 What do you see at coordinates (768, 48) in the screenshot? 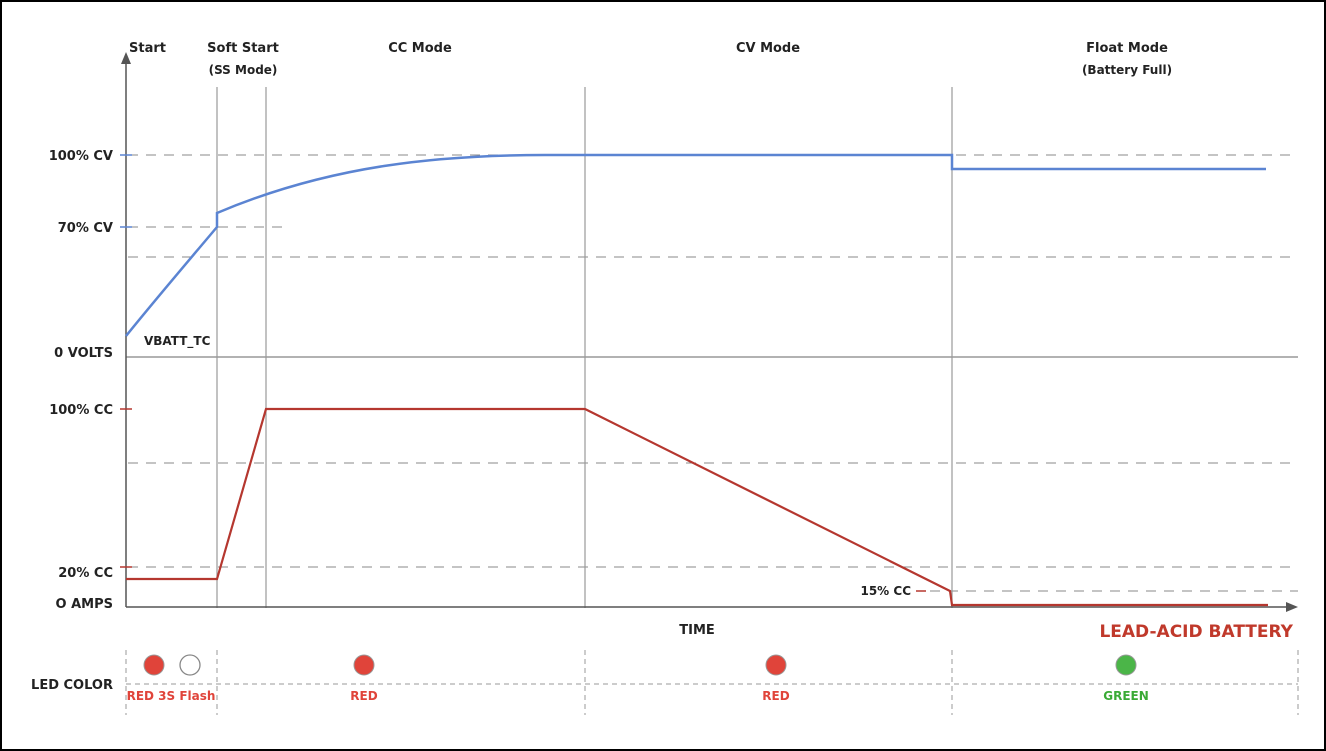
I see `phase-cv-mode-label: CV Mode` at bounding box center [768, 48].